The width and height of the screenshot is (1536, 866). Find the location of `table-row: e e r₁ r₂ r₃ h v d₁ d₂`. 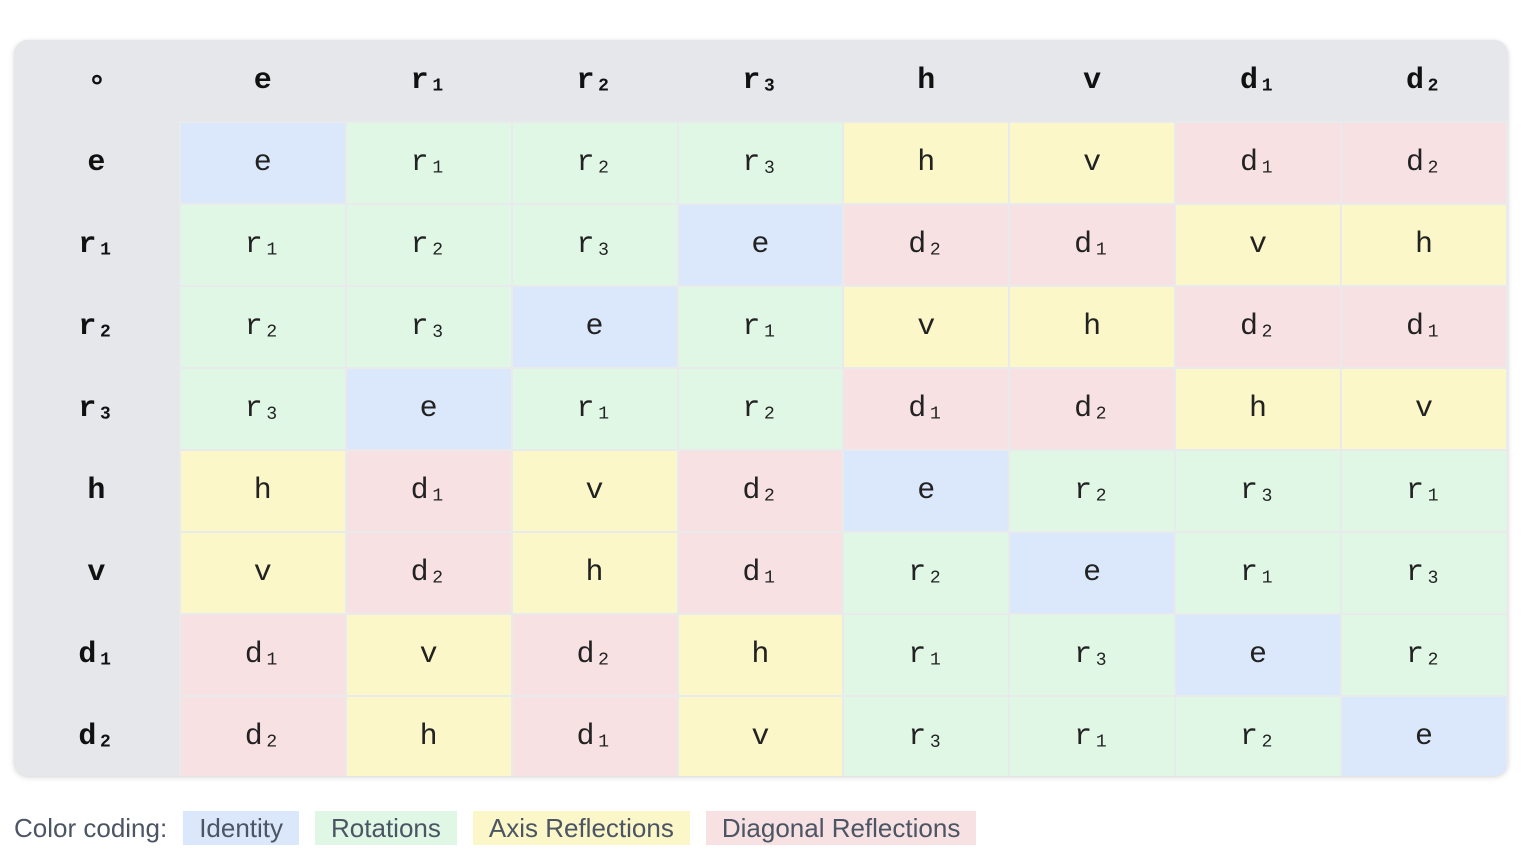

table-row: e e r₁ r₂ r₃ h v d₁ d₂ is located at coordinates (761, 163).